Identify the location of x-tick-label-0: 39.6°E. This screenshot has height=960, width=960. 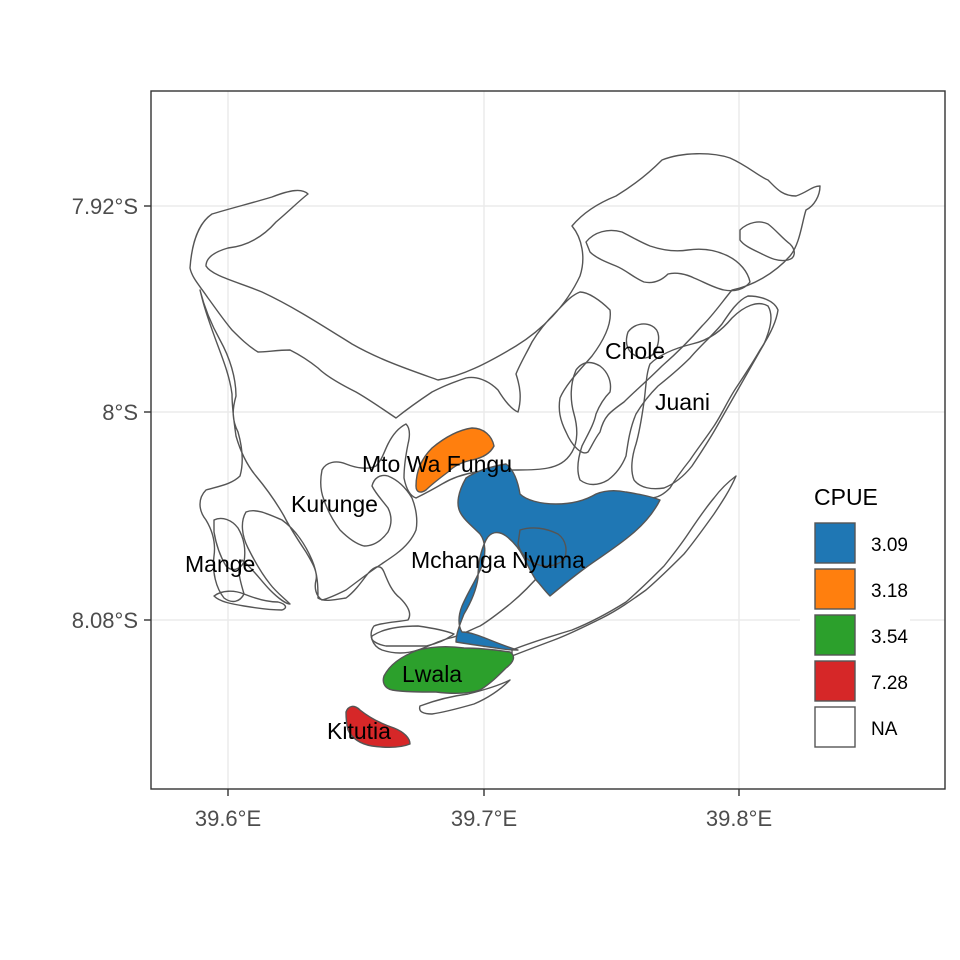
(228, 818).